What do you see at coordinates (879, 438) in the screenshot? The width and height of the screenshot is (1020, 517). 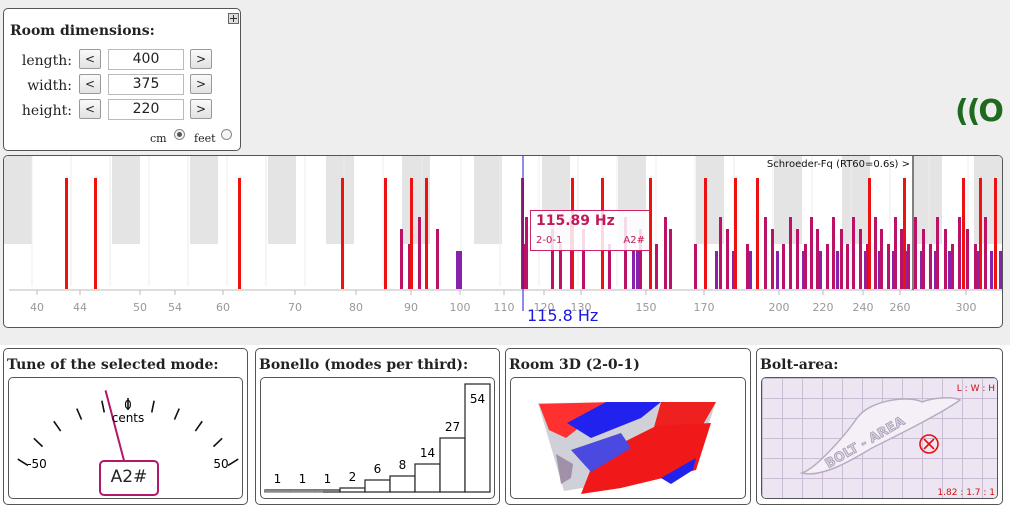 I see `bolt-area-plot: BOLT - AREA L : W : H 1.82 : 1.7 : 1` at bounding box center [879, 438].